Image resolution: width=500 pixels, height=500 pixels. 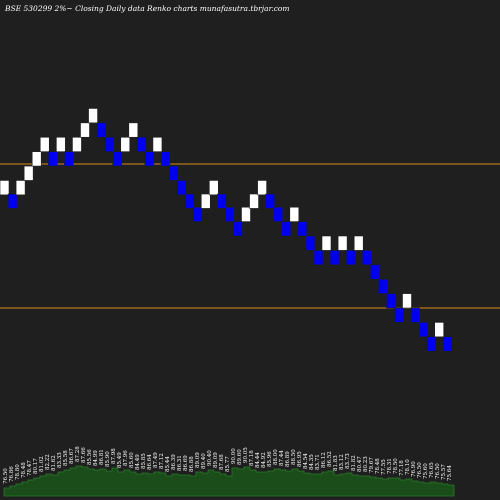 I want to click on volume-label: 81.83, so click(x=336, y=463).